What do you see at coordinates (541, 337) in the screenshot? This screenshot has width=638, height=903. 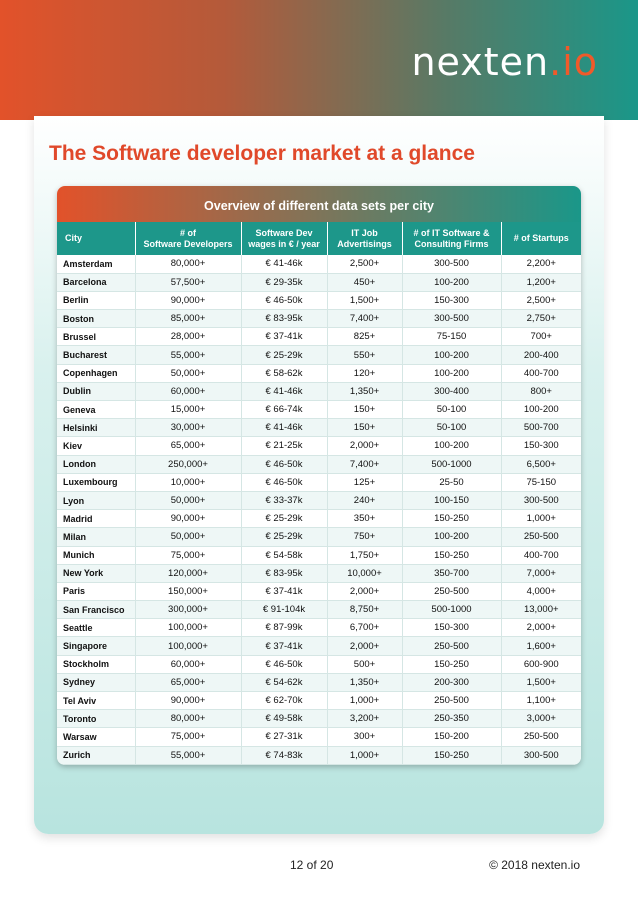 I see `cell-startups: 700+` at bounding box center [541, 337].